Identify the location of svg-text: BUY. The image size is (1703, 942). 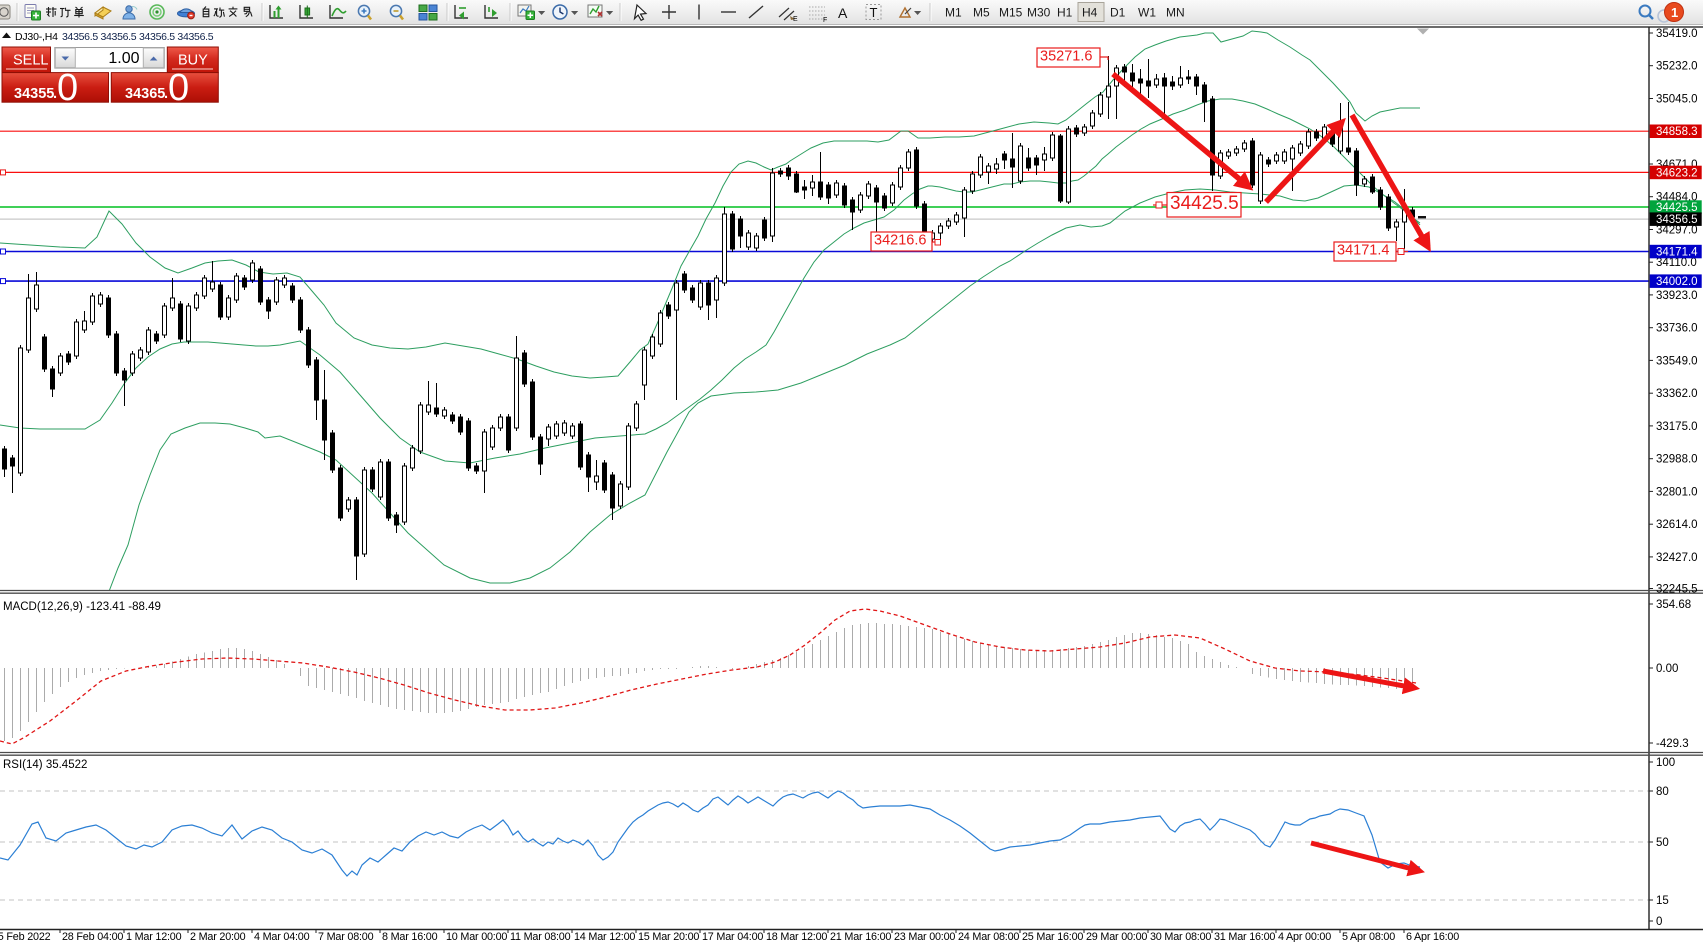
(193, 61).